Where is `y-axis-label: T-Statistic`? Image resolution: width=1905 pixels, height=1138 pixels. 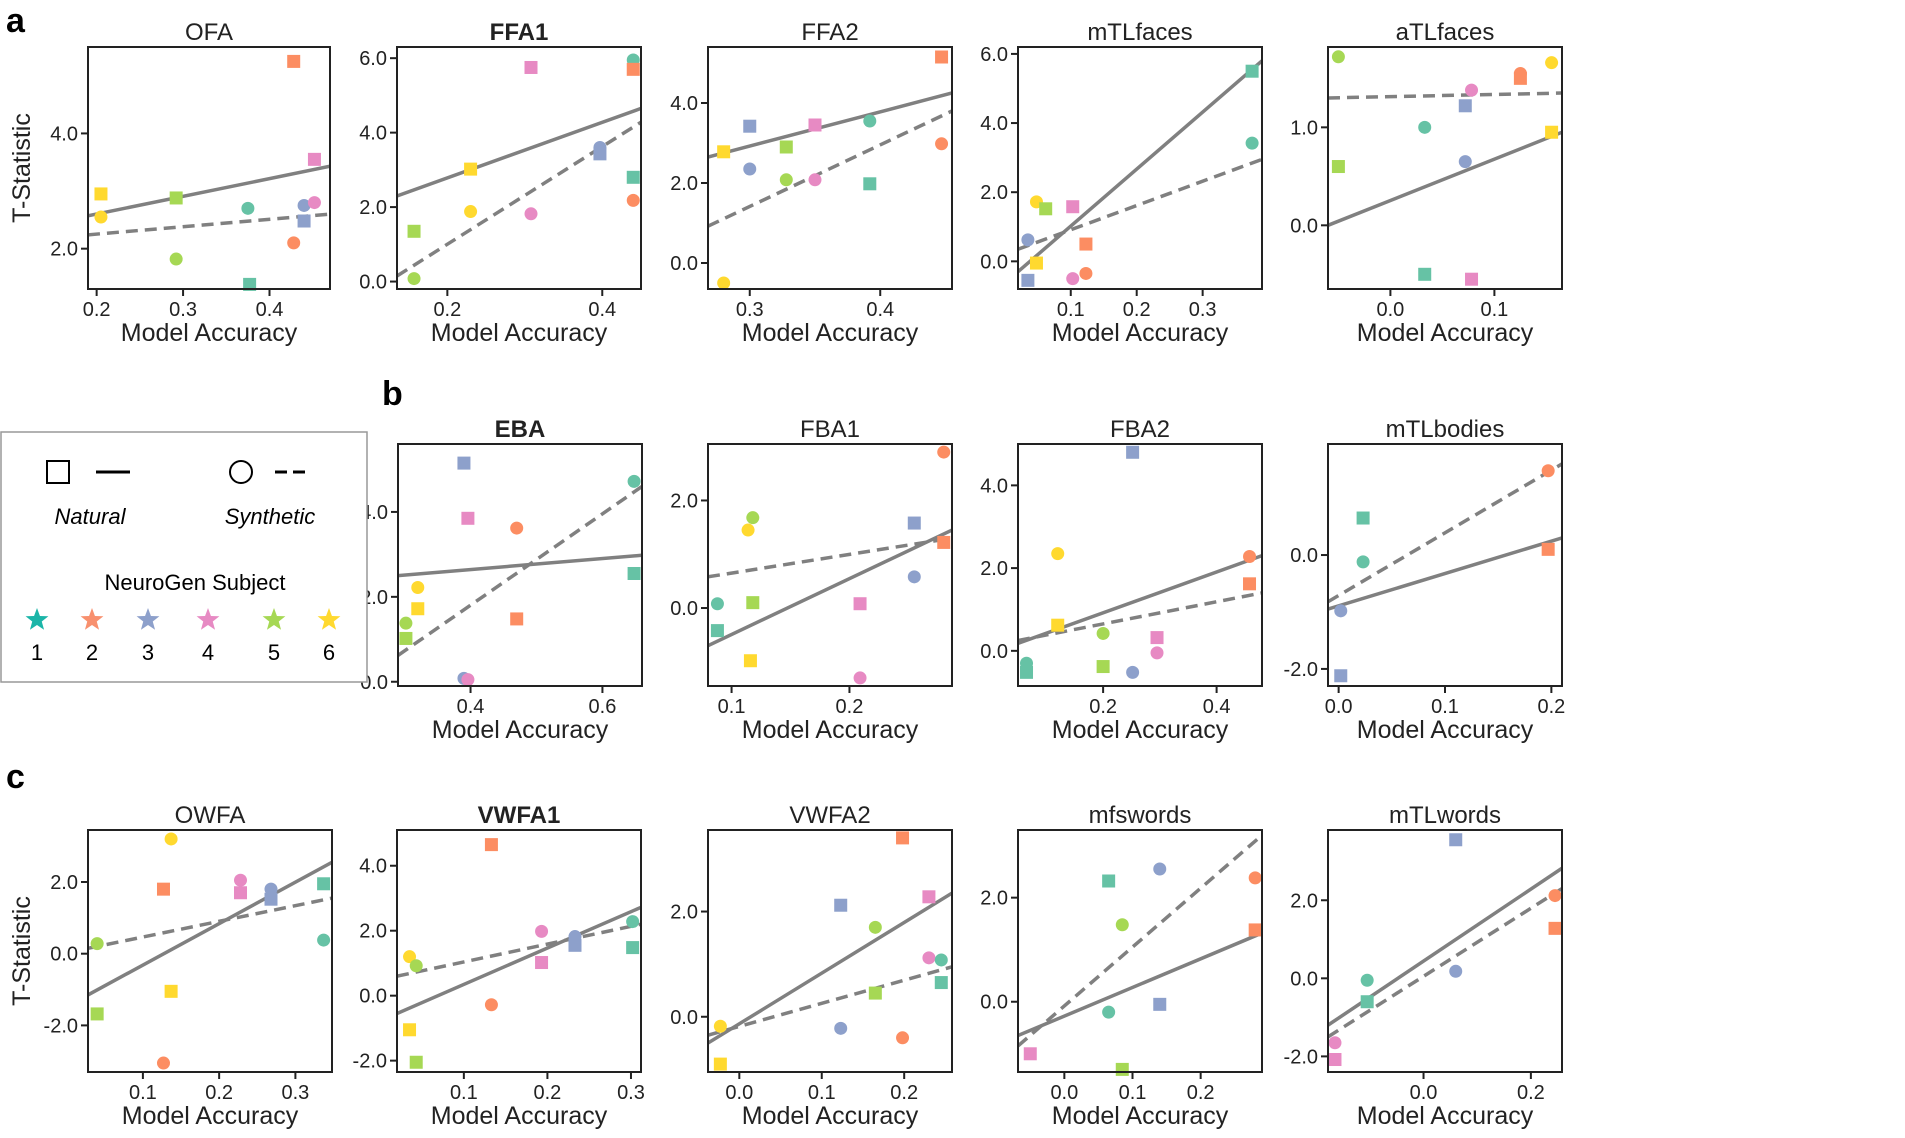 y-axis-label: T-Statistic is located at coordinates (22, 168).